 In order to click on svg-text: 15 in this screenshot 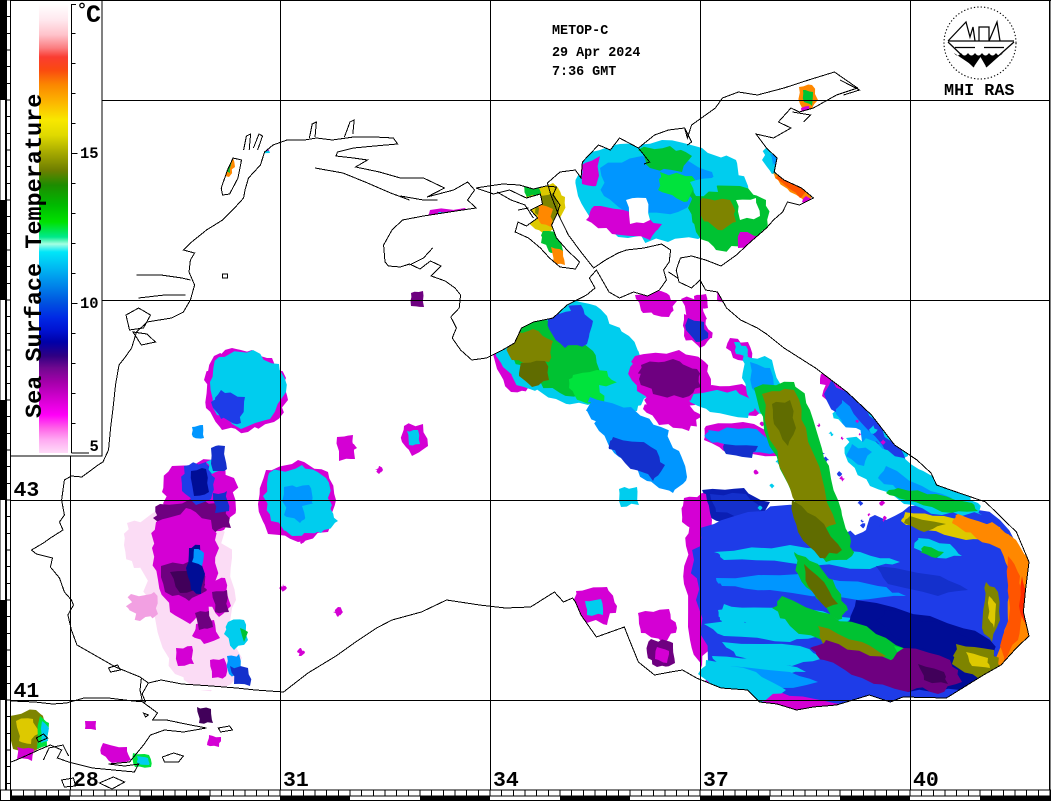, I will do `click(89, 154)`.